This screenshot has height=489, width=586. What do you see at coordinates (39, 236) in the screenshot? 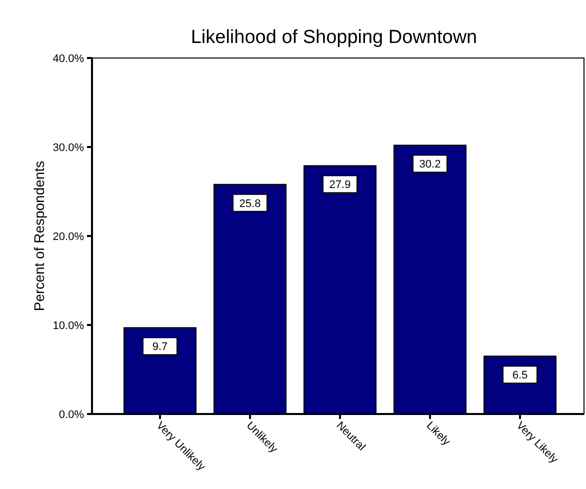
I see `y-axis-title: Percent of Respondents` at bounding box center [39, 236].